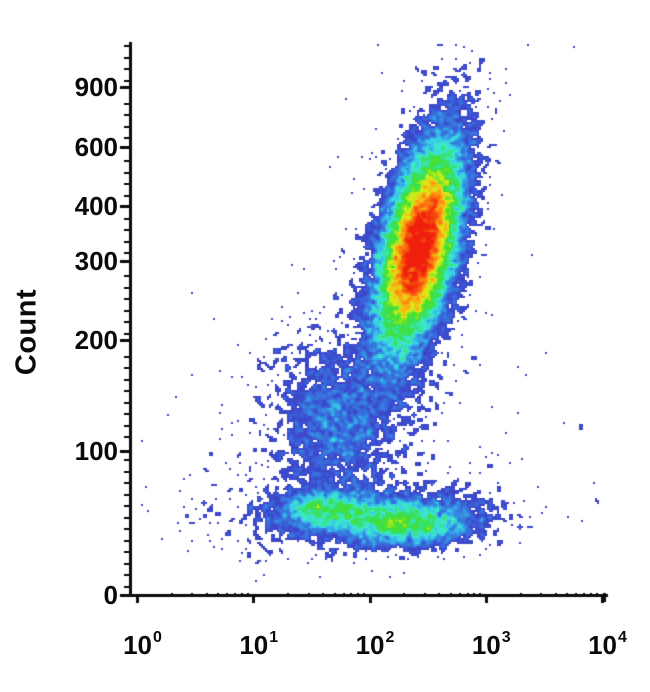  Describe the element at coordinates (96, 451) in the screenshot. I see `y-tick-label: 100` at that location.